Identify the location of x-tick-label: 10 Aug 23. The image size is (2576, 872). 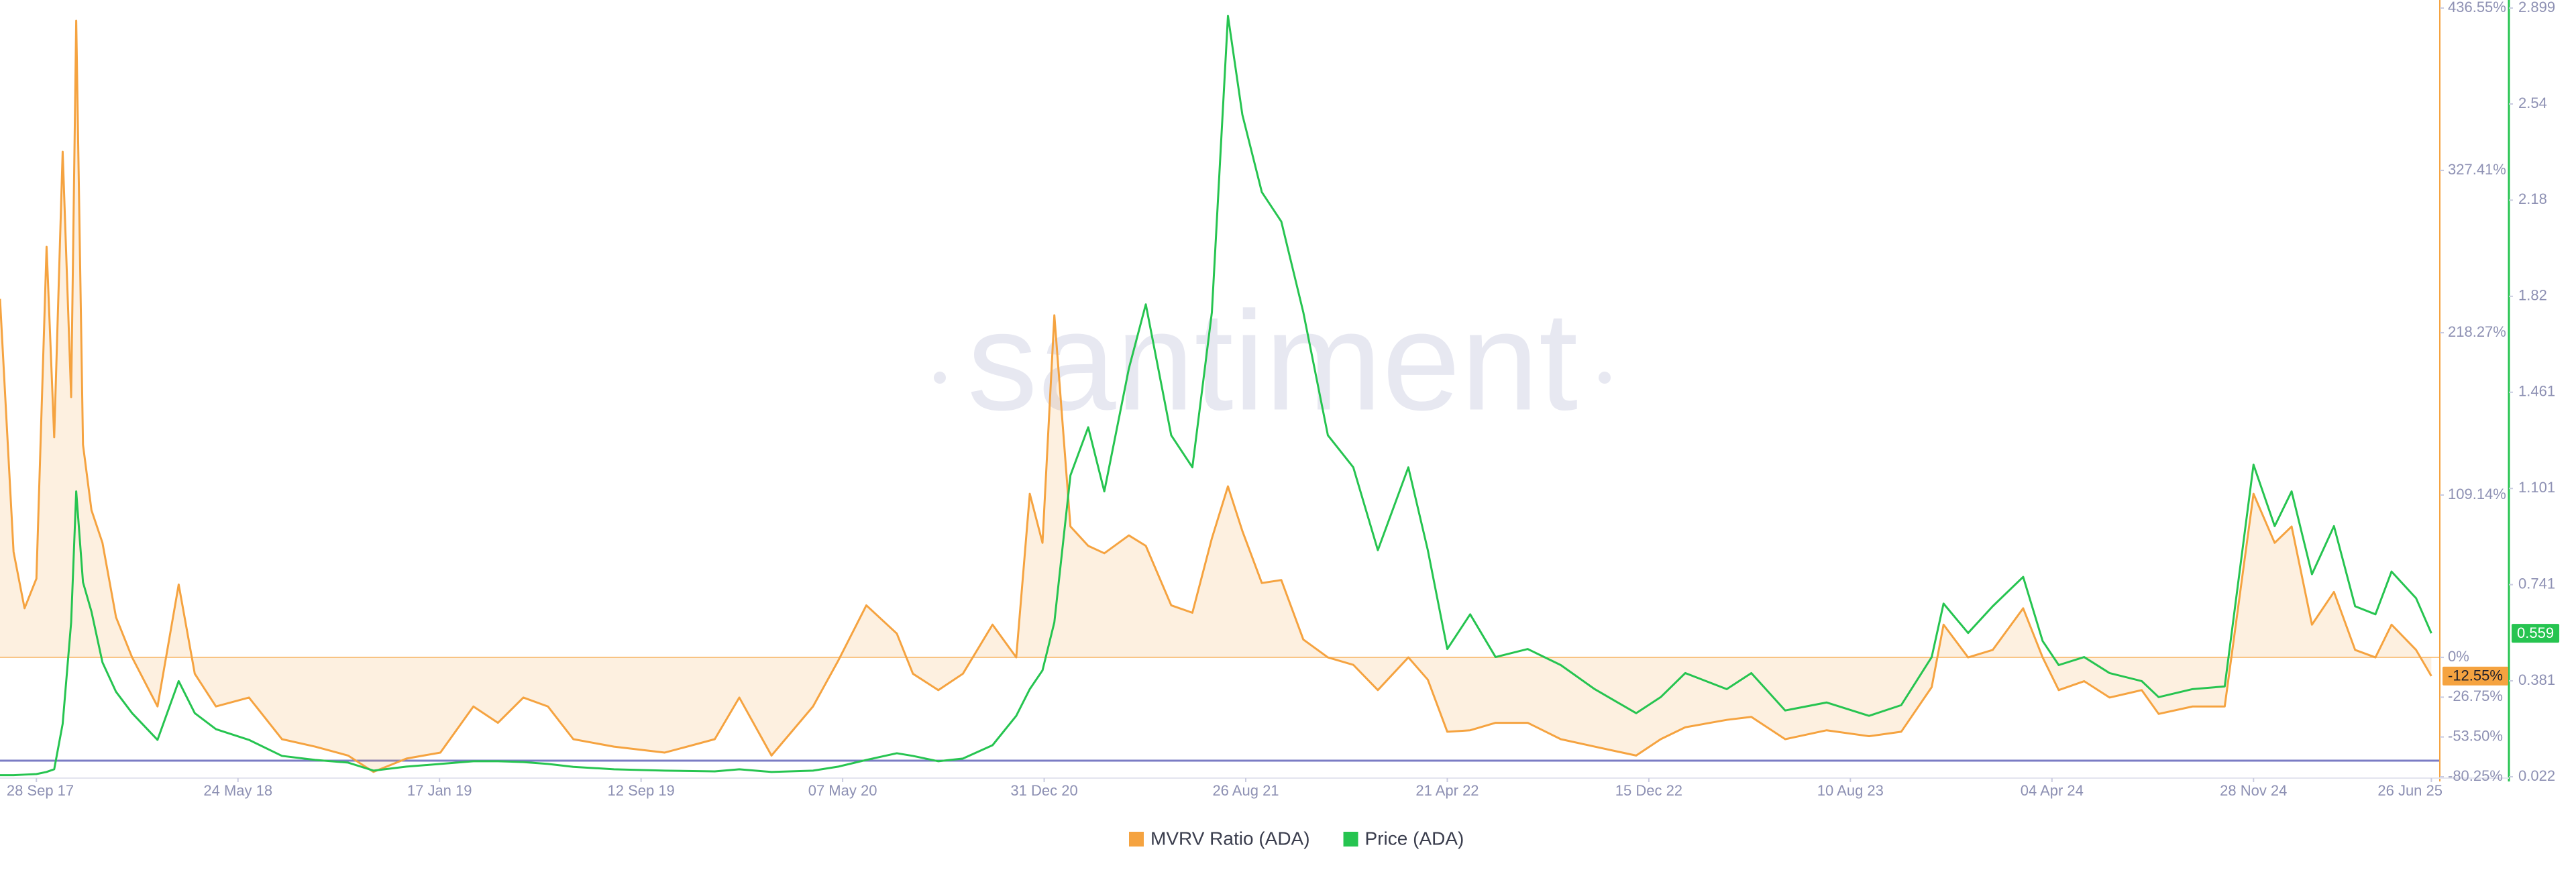
(1850, 790).